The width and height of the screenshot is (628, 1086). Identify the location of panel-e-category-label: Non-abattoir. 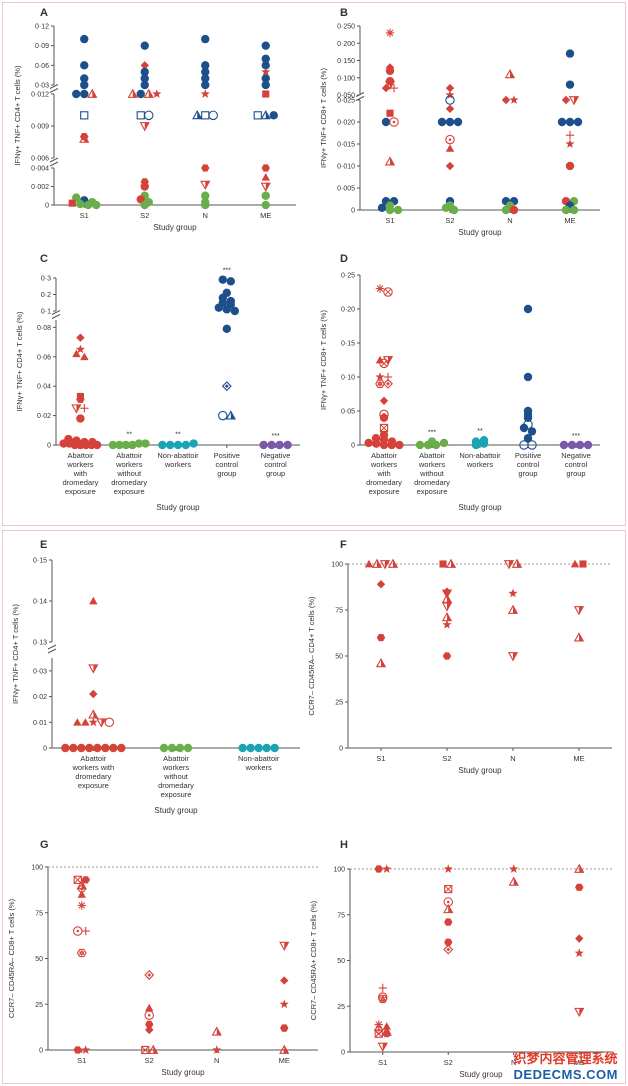
(259, 758).